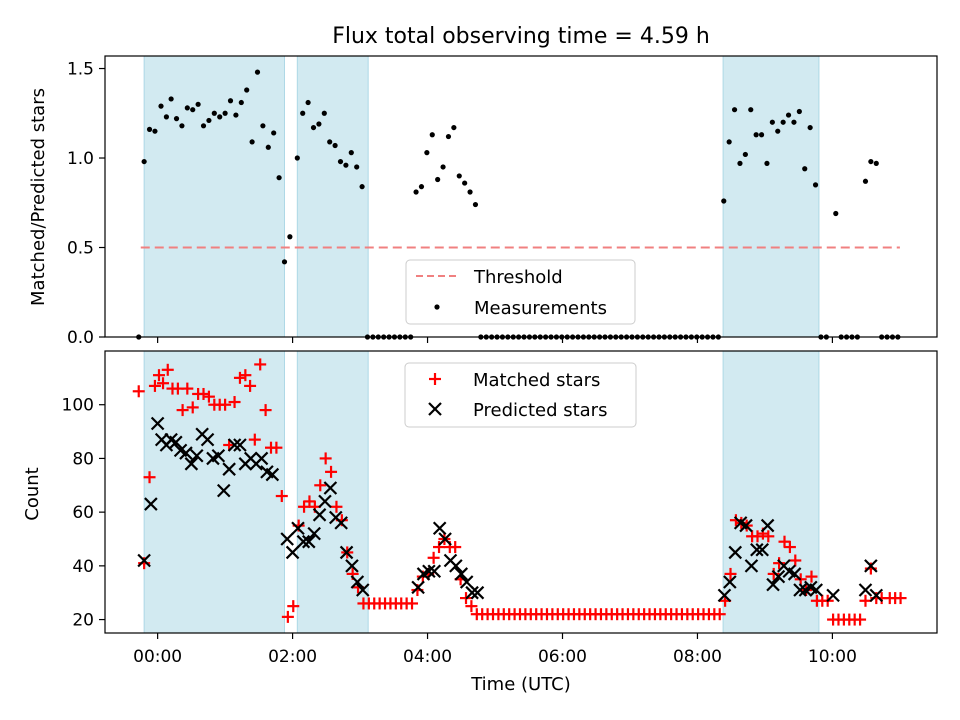 This screenshot has height=720, width=960. Describe the element at coordinates (32, 493) in the screenshot. I see `count-y-axis-label: Count` at that location.